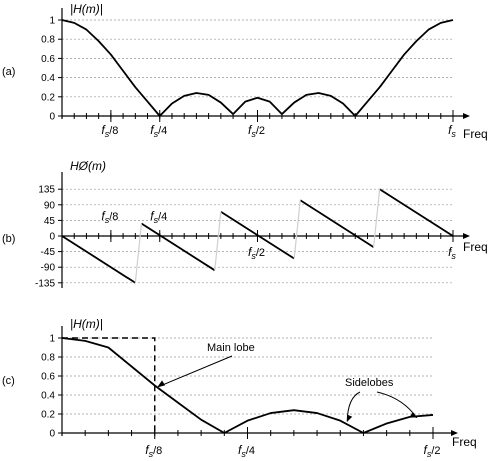 The image size is (488, 461). What do you see at coordinates (8, 381) in the screenshot?
I see `panel-label: (c)` at bounding box center [8, 381].